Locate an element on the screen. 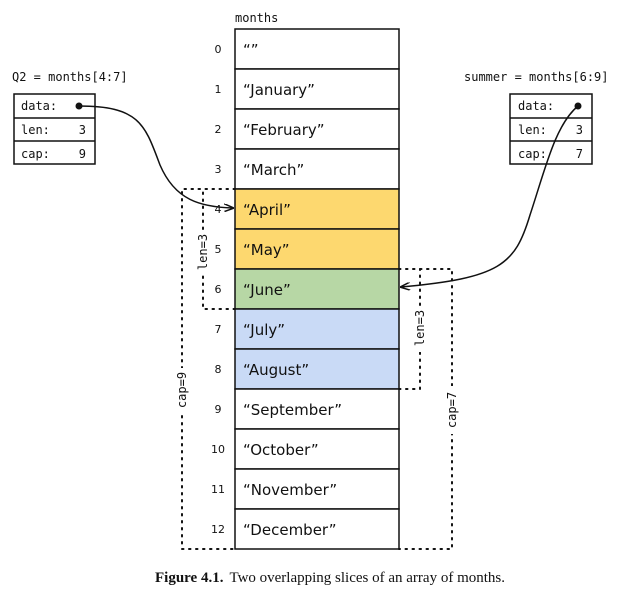 This screenshot has width=637, height=600. array-cell-8: 8 “August” is located at coordinates (307, 369).